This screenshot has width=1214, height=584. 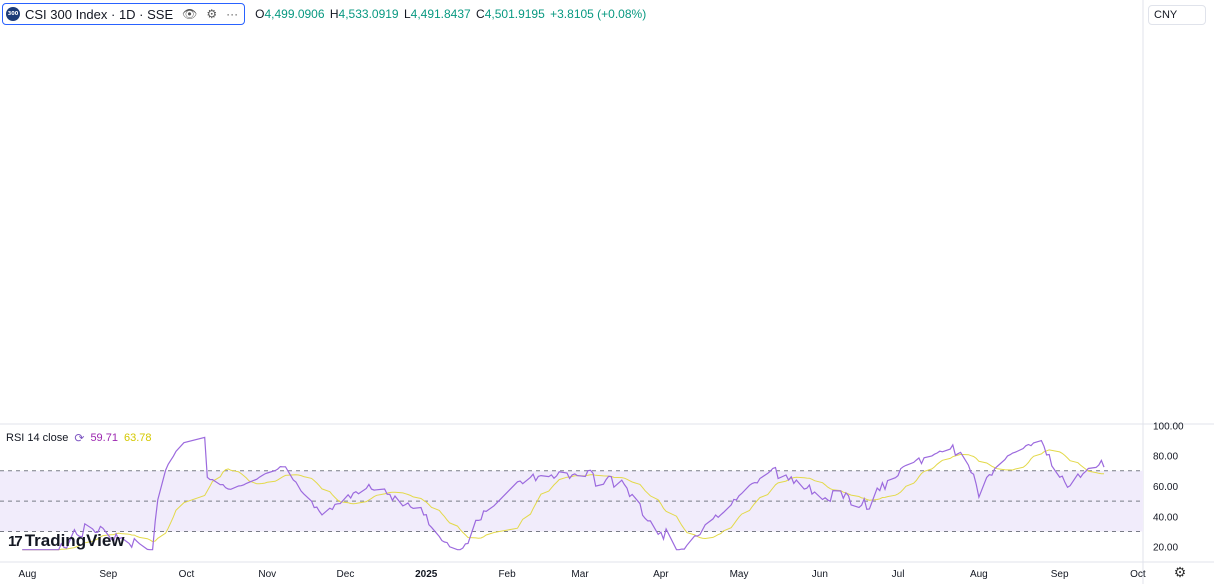 What do you see at coordinates (1165, 517) in the screenshot?
I see `rsi-tick-label: 40.00` at bounding box center [1165, 517].